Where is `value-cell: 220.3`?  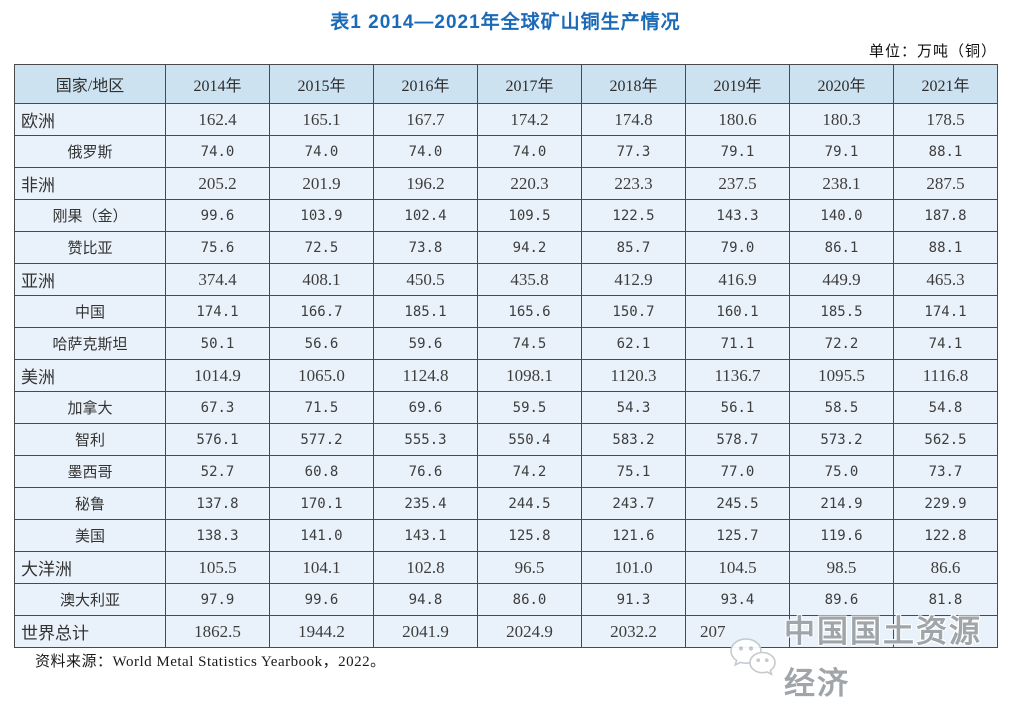
value-cell: 220.3 is located at coordinates (529, 183).